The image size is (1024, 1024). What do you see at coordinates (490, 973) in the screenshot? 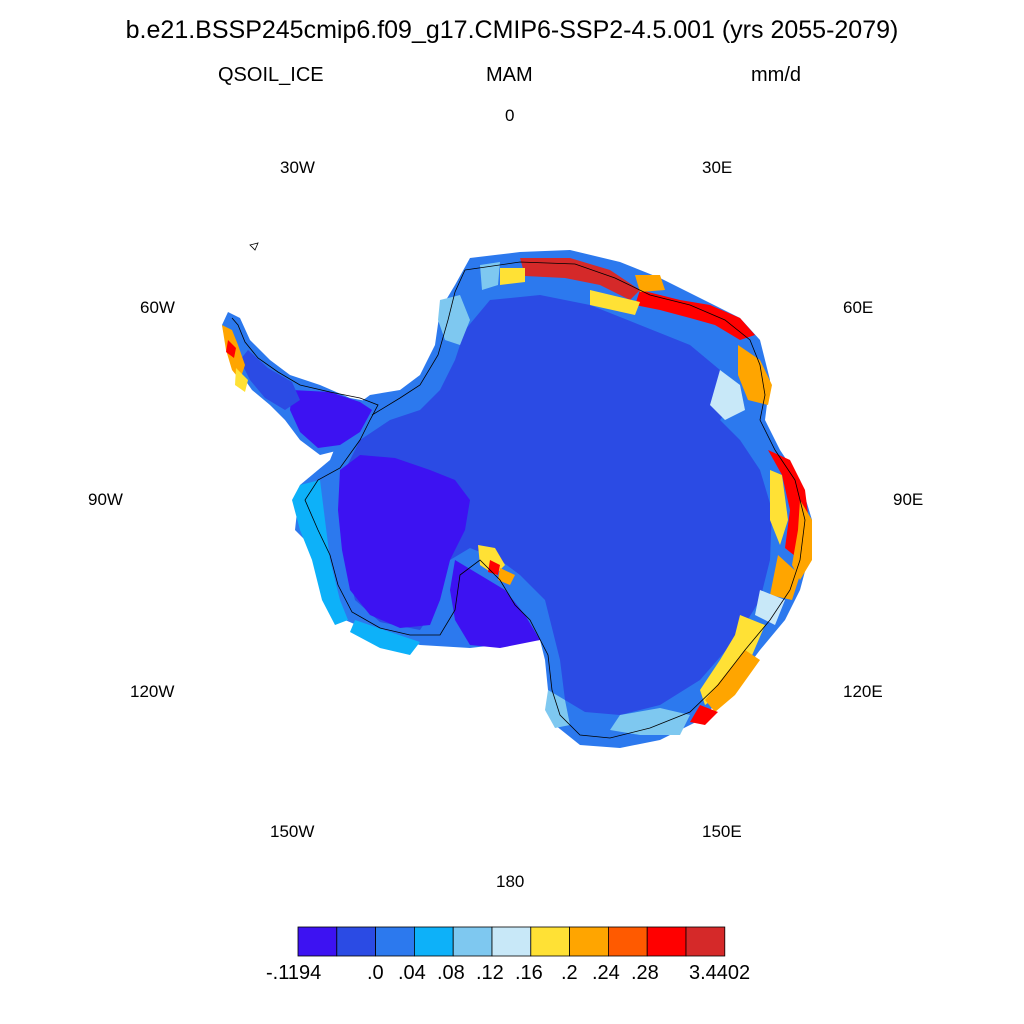
I see `colorbar-label-4: .12` at bounding box center [490, 973].